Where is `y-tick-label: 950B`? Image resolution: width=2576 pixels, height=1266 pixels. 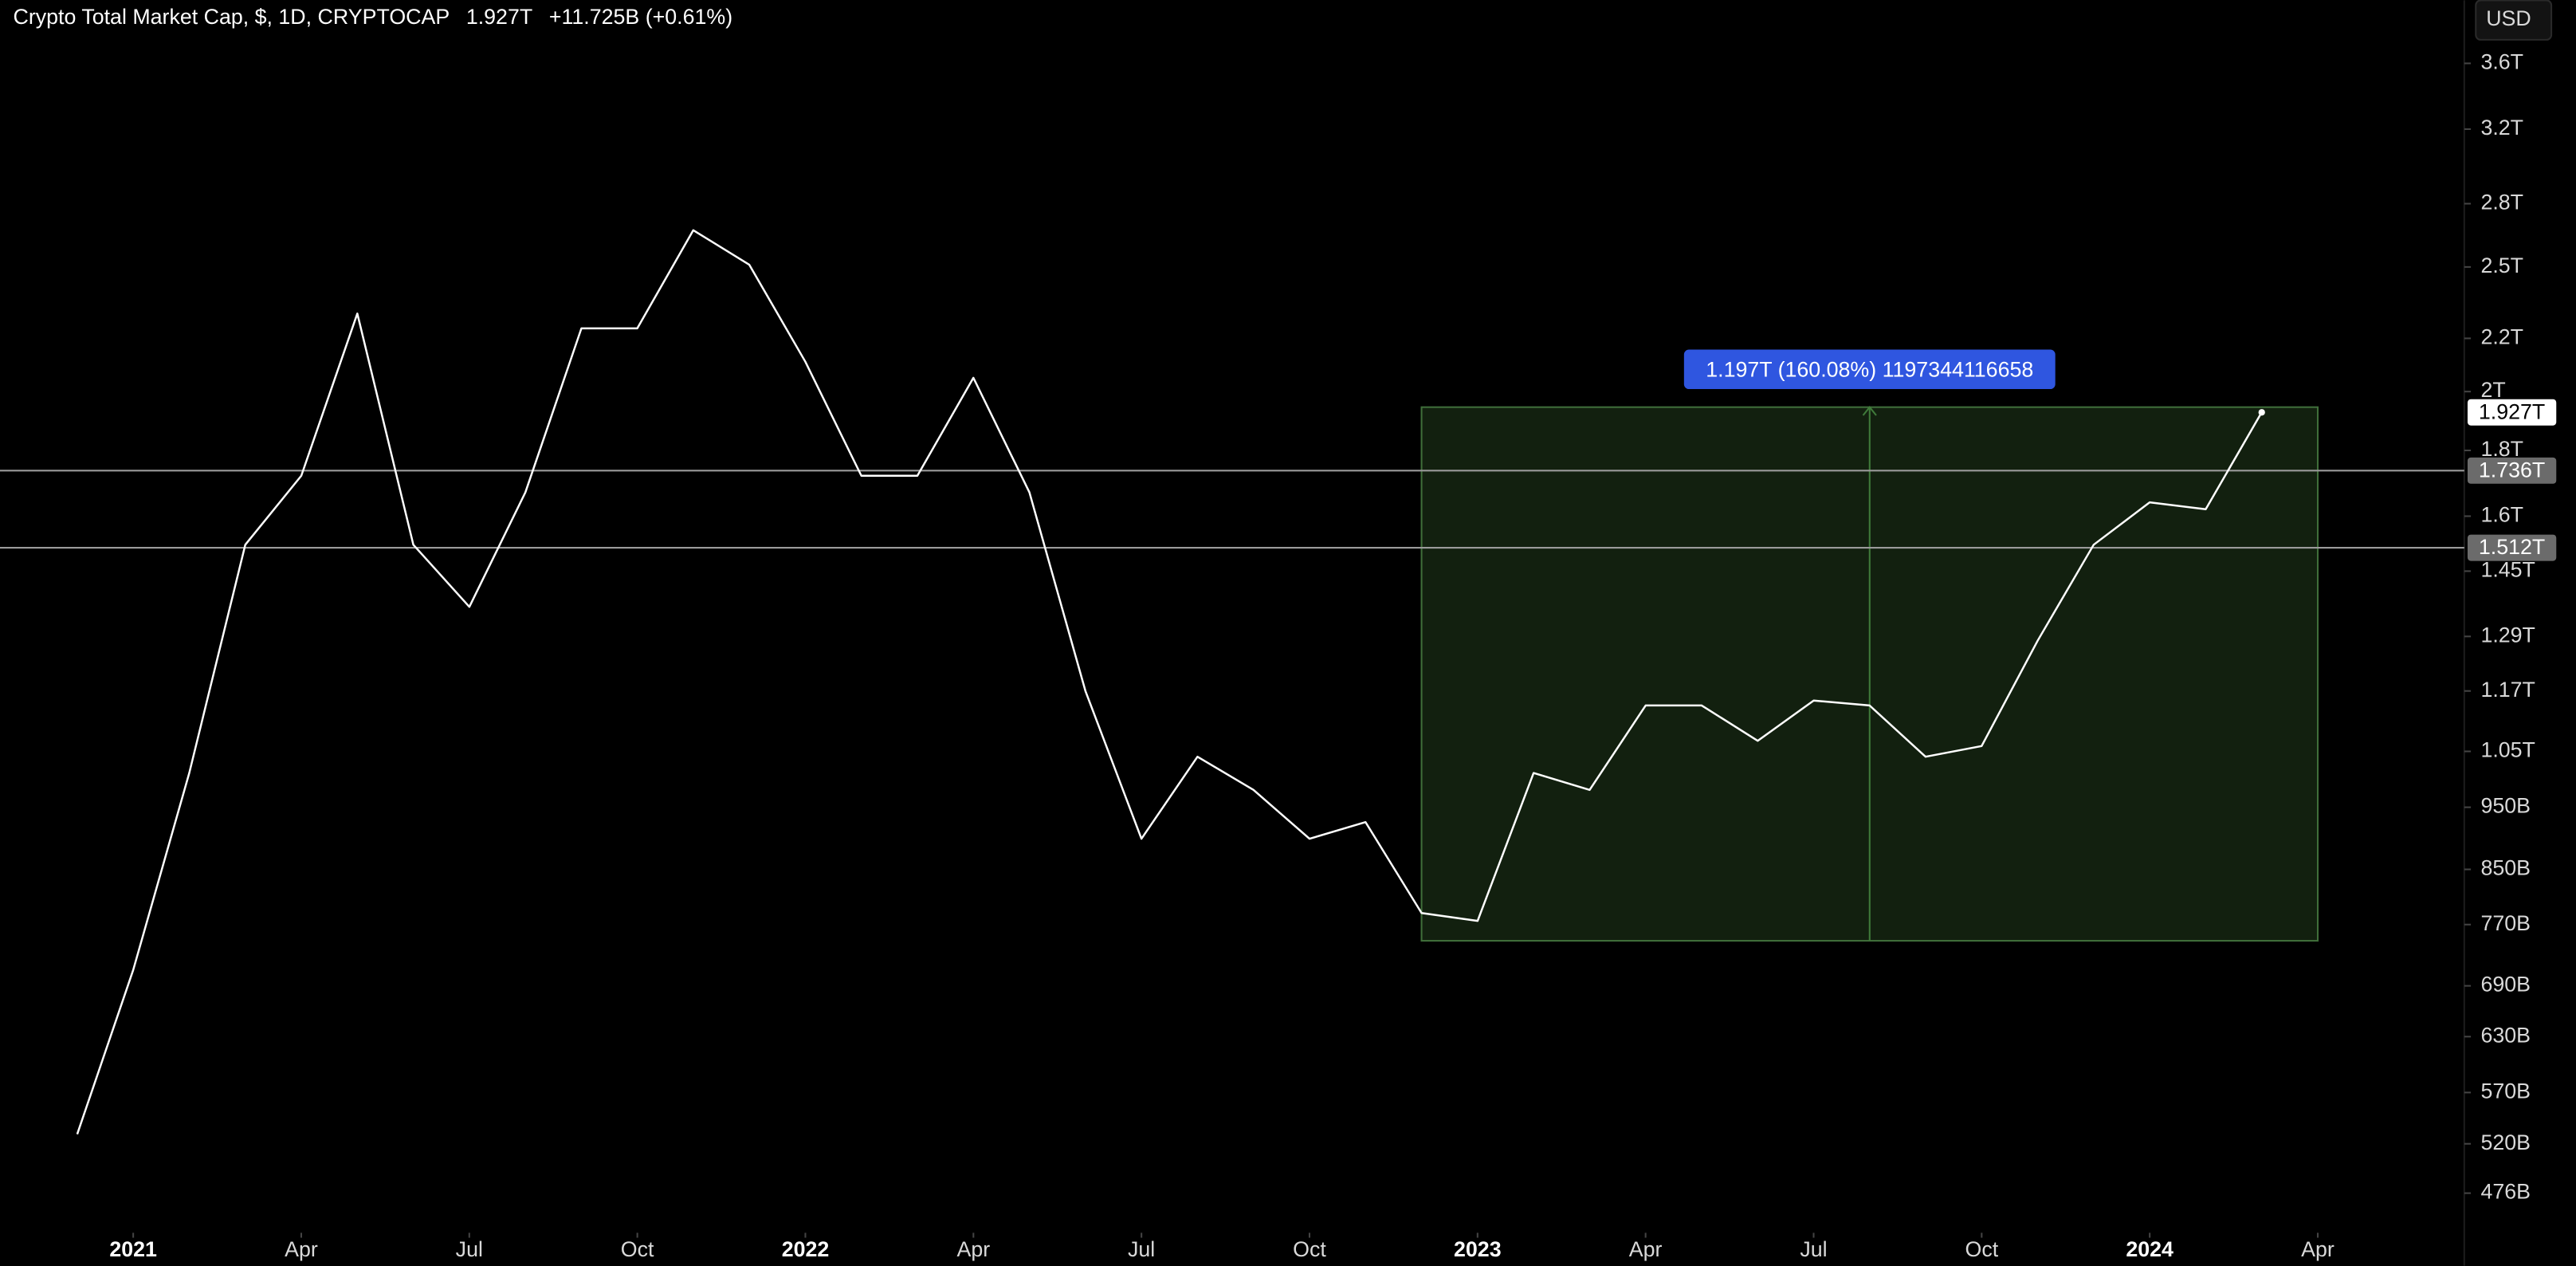
y-tick-label: 950B is located at coordinates (2505, 806).